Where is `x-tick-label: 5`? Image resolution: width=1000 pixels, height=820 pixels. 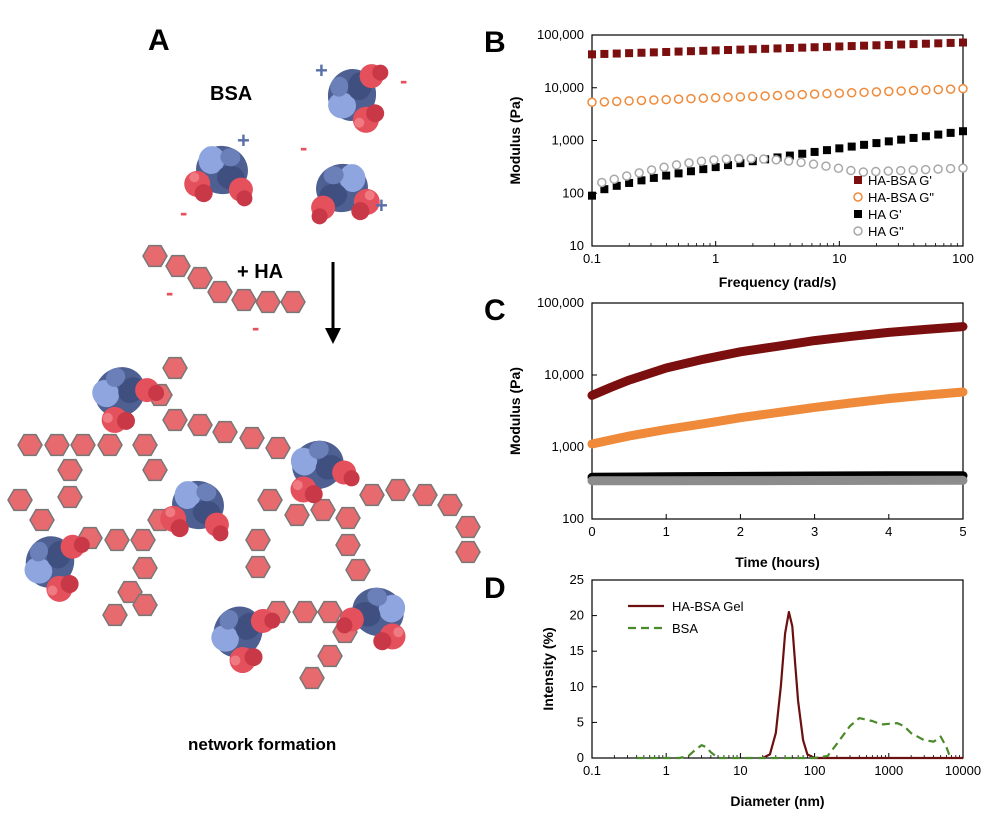 x-tick-label: 5 is located at coordinates (962, 531).